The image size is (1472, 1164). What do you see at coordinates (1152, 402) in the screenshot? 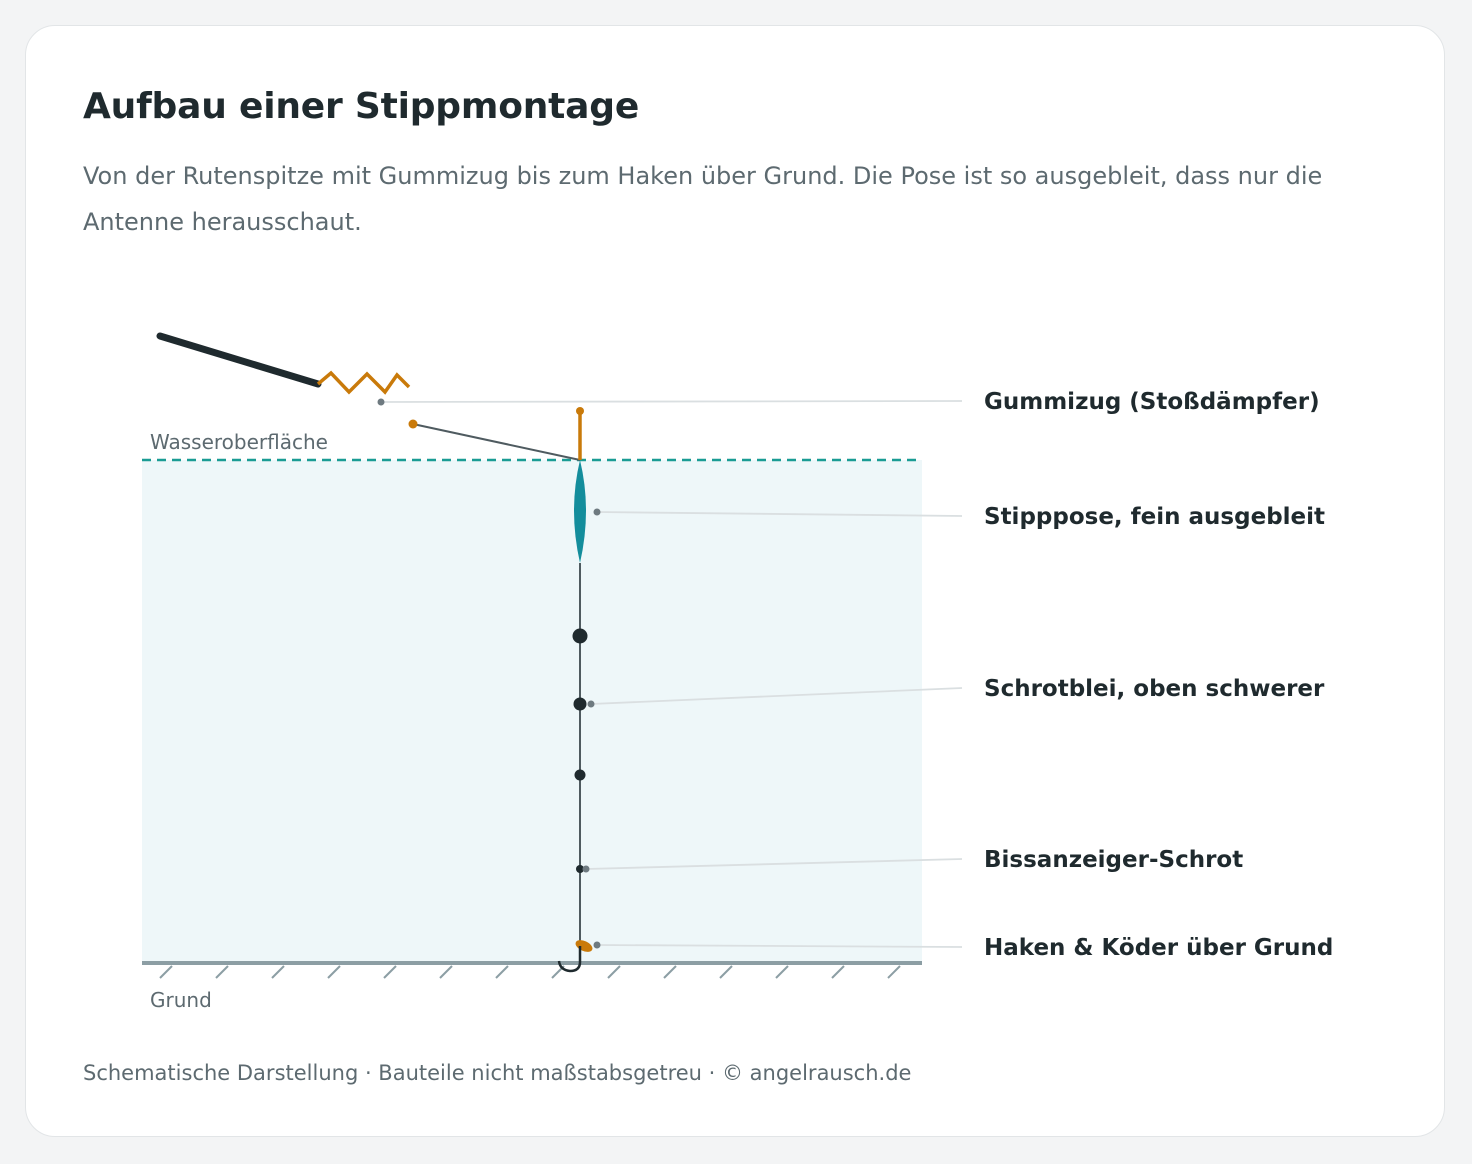
I see `callout-gummizug: Gummizug (Stoßdämpfer)` at bounding box center [1152, 402].